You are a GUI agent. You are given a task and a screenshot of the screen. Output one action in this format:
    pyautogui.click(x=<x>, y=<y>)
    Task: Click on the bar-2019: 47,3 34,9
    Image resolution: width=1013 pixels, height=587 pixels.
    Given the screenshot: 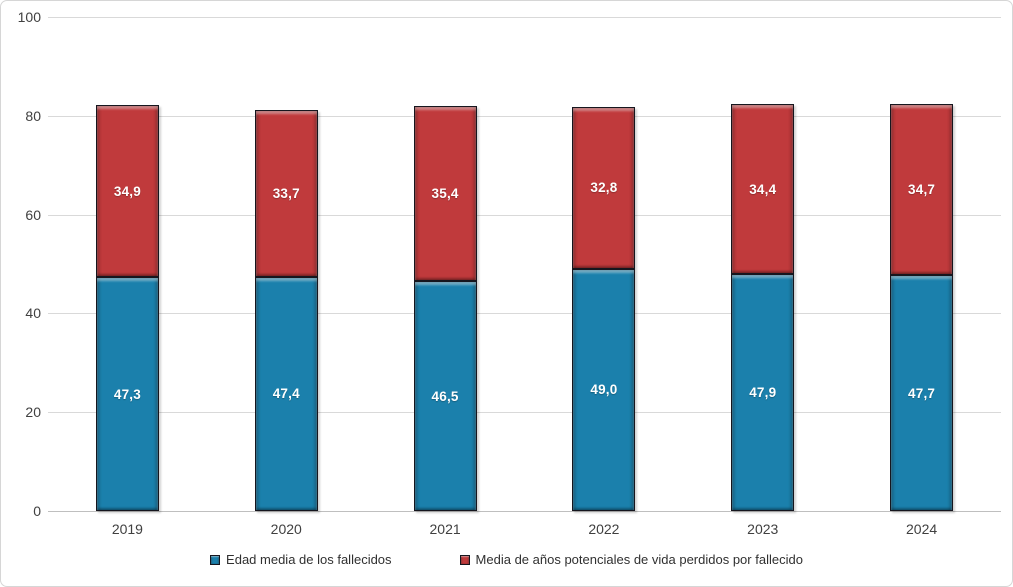 What is the action you would take?
    pyautogui.click(x=127, y=307)
    